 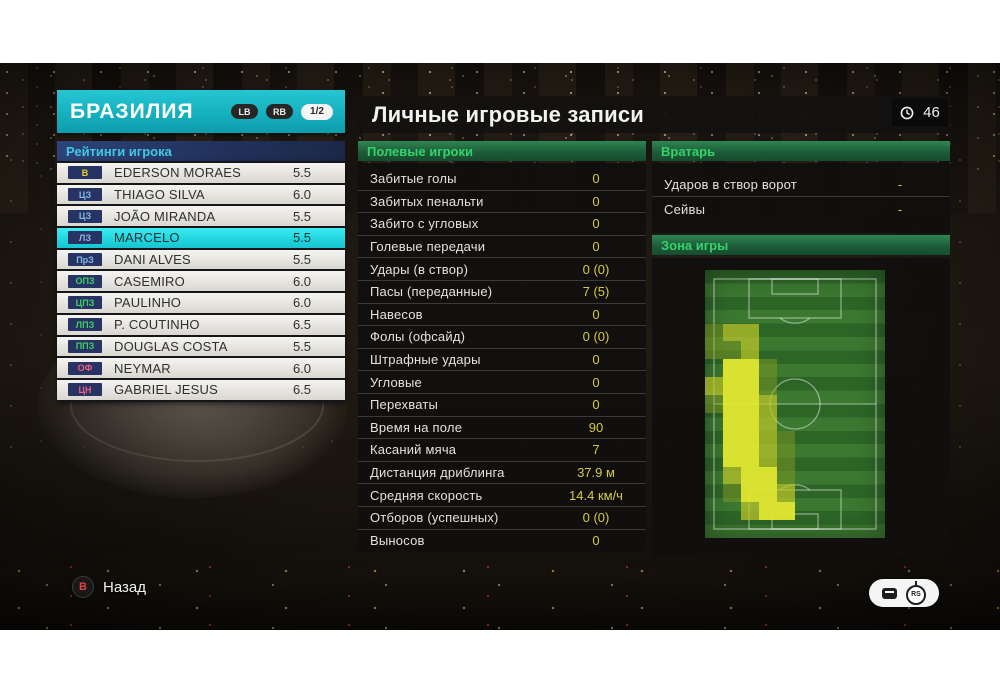 What do you see at coordinates (124, 587) in the screenshot?
I see `back-label: Назад` at bounding box center [124, 587].